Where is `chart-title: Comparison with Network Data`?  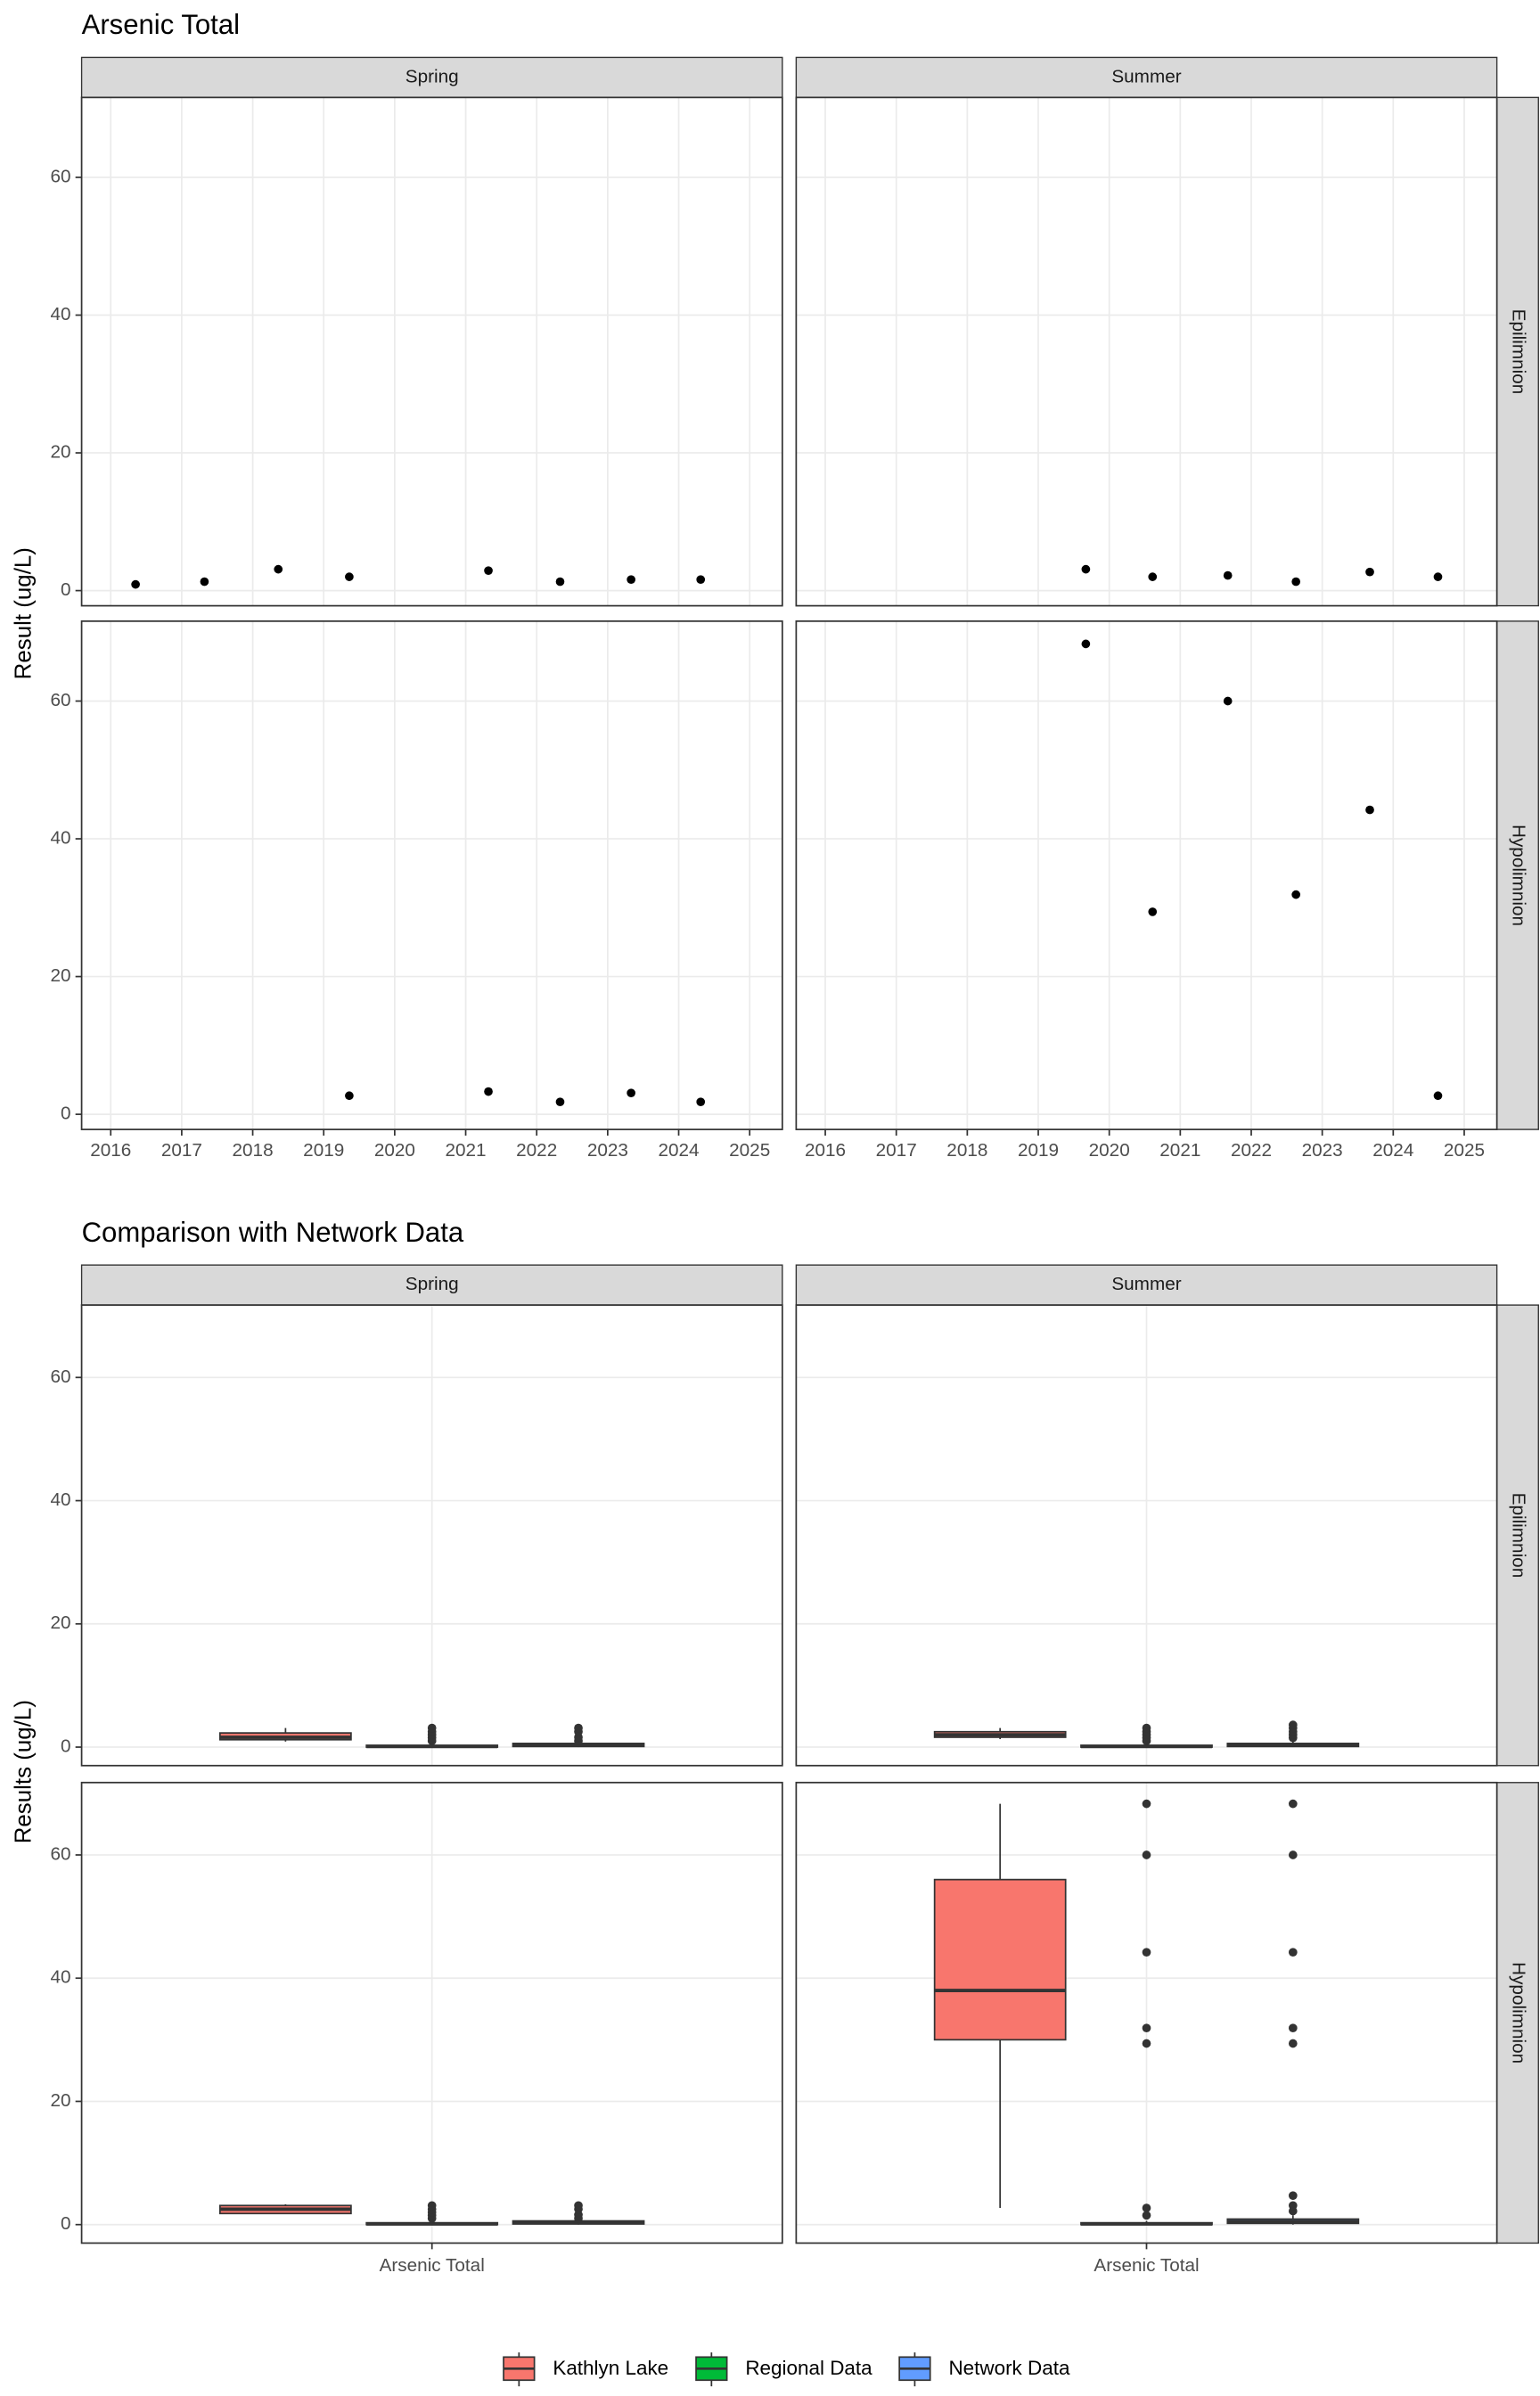 chart-title: Comparison with Network Data is located at coordinates (273, 1232).